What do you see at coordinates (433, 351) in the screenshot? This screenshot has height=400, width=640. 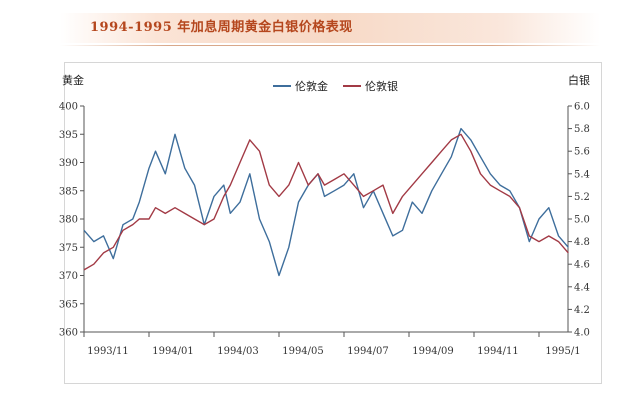 I see `x-tick-label: 1994/09` at bounding box center [433, 351].